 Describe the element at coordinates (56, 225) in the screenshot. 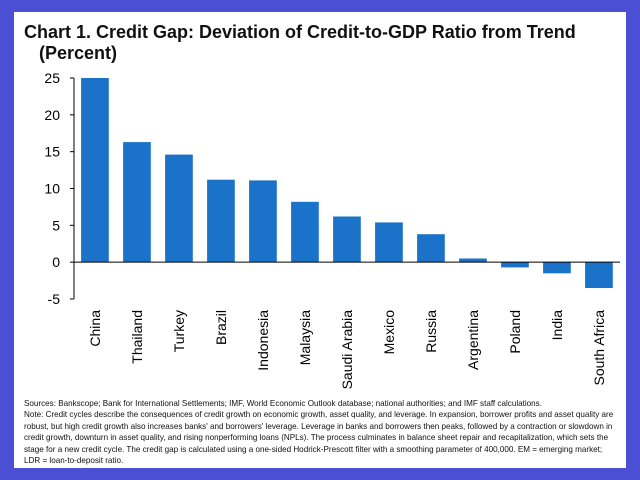

I see `y-tick-label: 5` at that location.